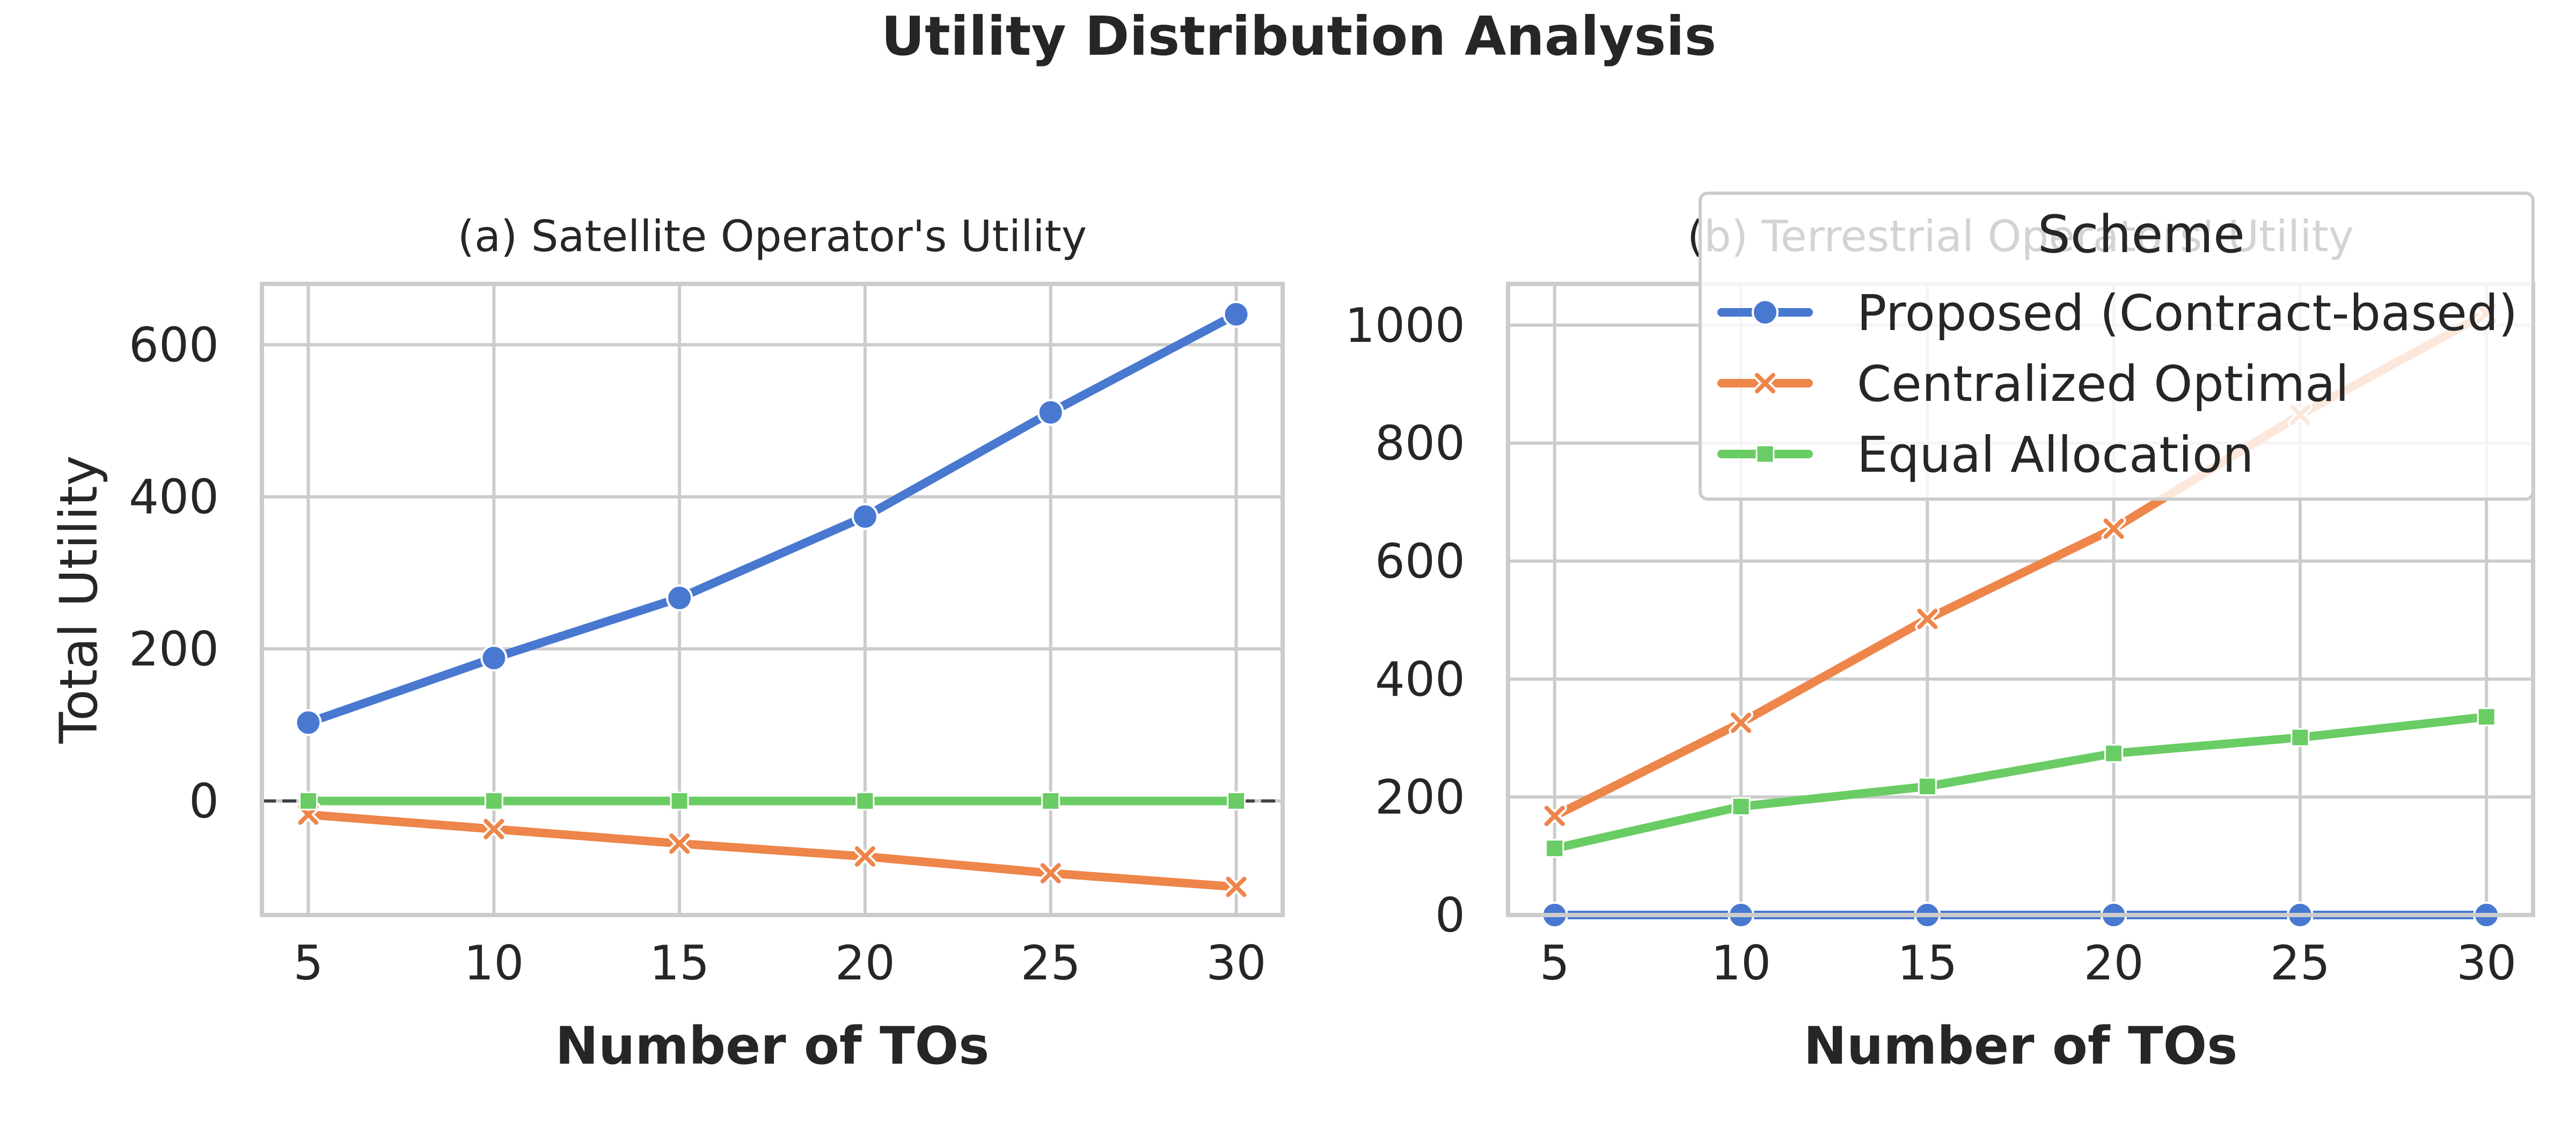  Describe the element at coordinates (308, 963) in the screenshot. I see `x-tick-label-a: 5` at that location.